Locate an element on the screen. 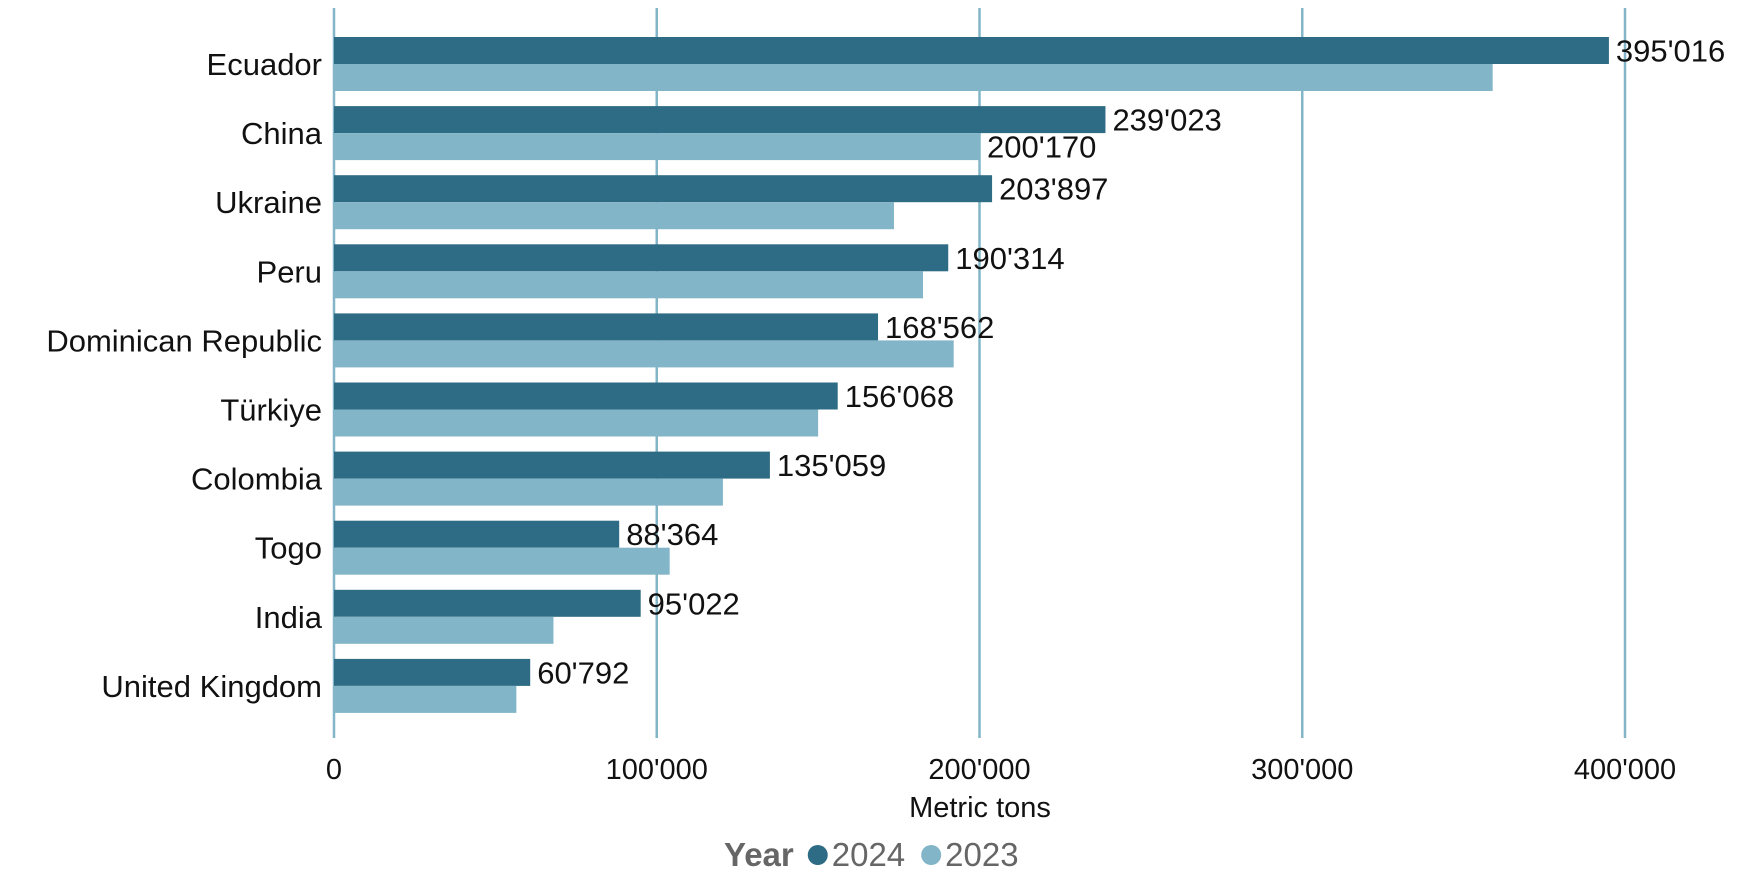 The image size is (1749, 873). x-tick-label: 0 is located at coordinates (334, 770).